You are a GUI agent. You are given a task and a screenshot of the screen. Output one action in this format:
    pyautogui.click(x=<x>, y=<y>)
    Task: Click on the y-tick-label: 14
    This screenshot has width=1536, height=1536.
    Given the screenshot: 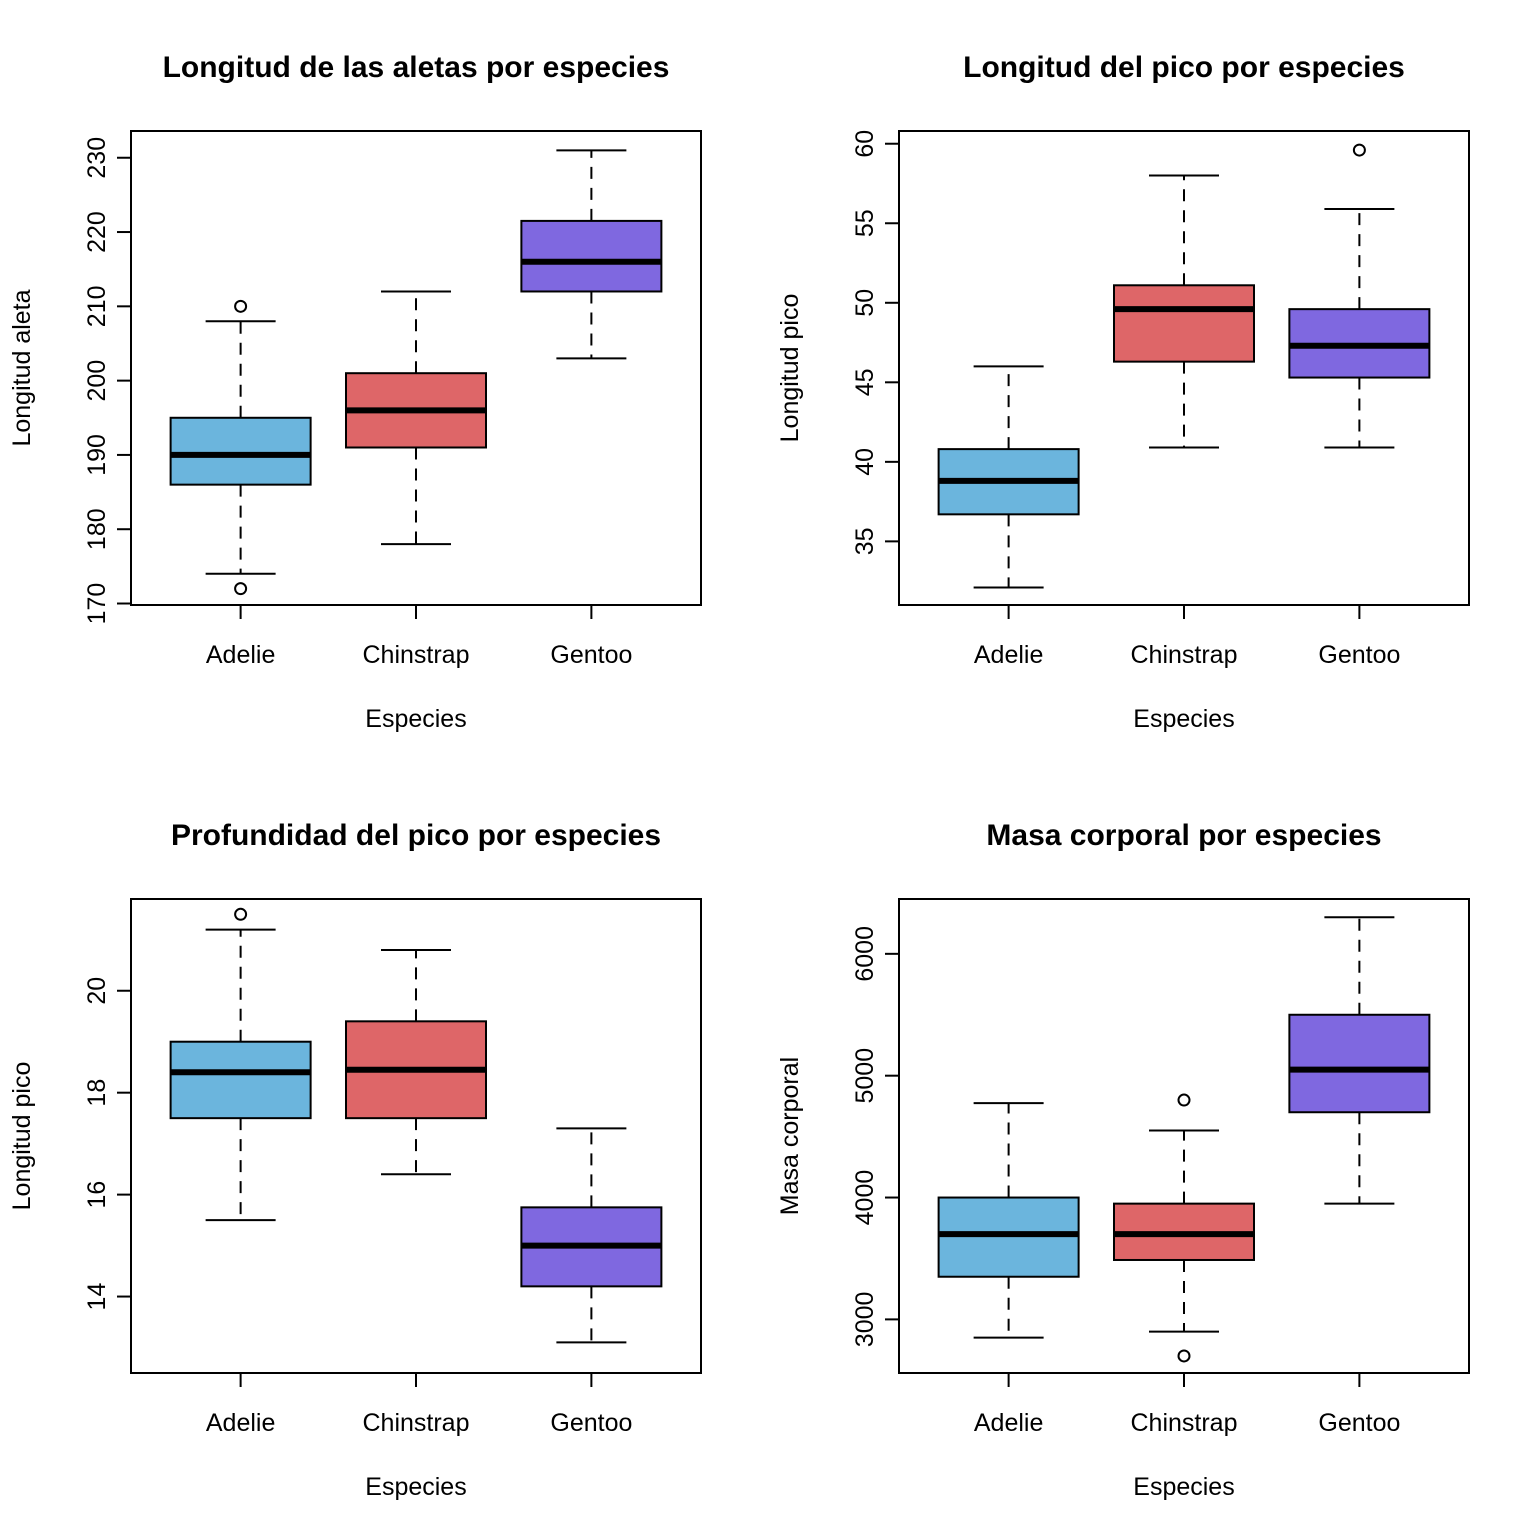 What is the action you would take?
    pyautogui.click(x=97, y=1297)
    